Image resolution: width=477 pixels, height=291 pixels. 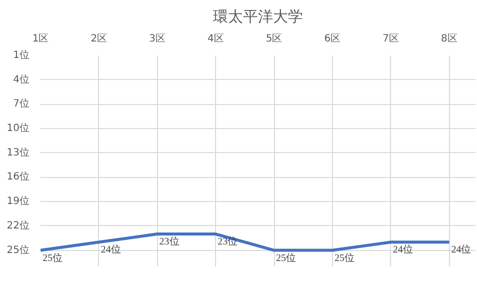 What do you see at coordinates (18, 176) in the screenshot?
I see `y-tick-label: 16位` at bounding box center [18, 176].